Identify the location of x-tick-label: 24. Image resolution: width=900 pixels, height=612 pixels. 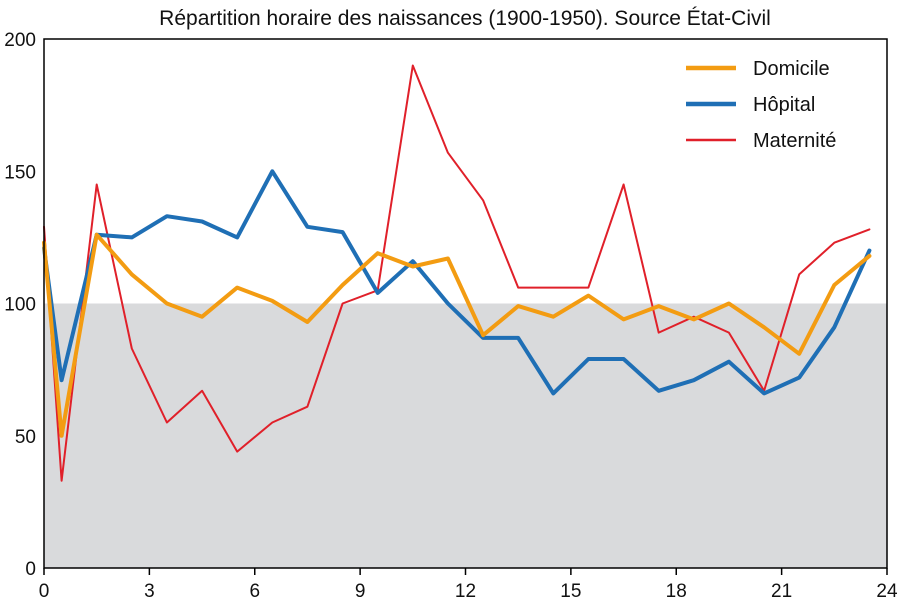
(887, 591).